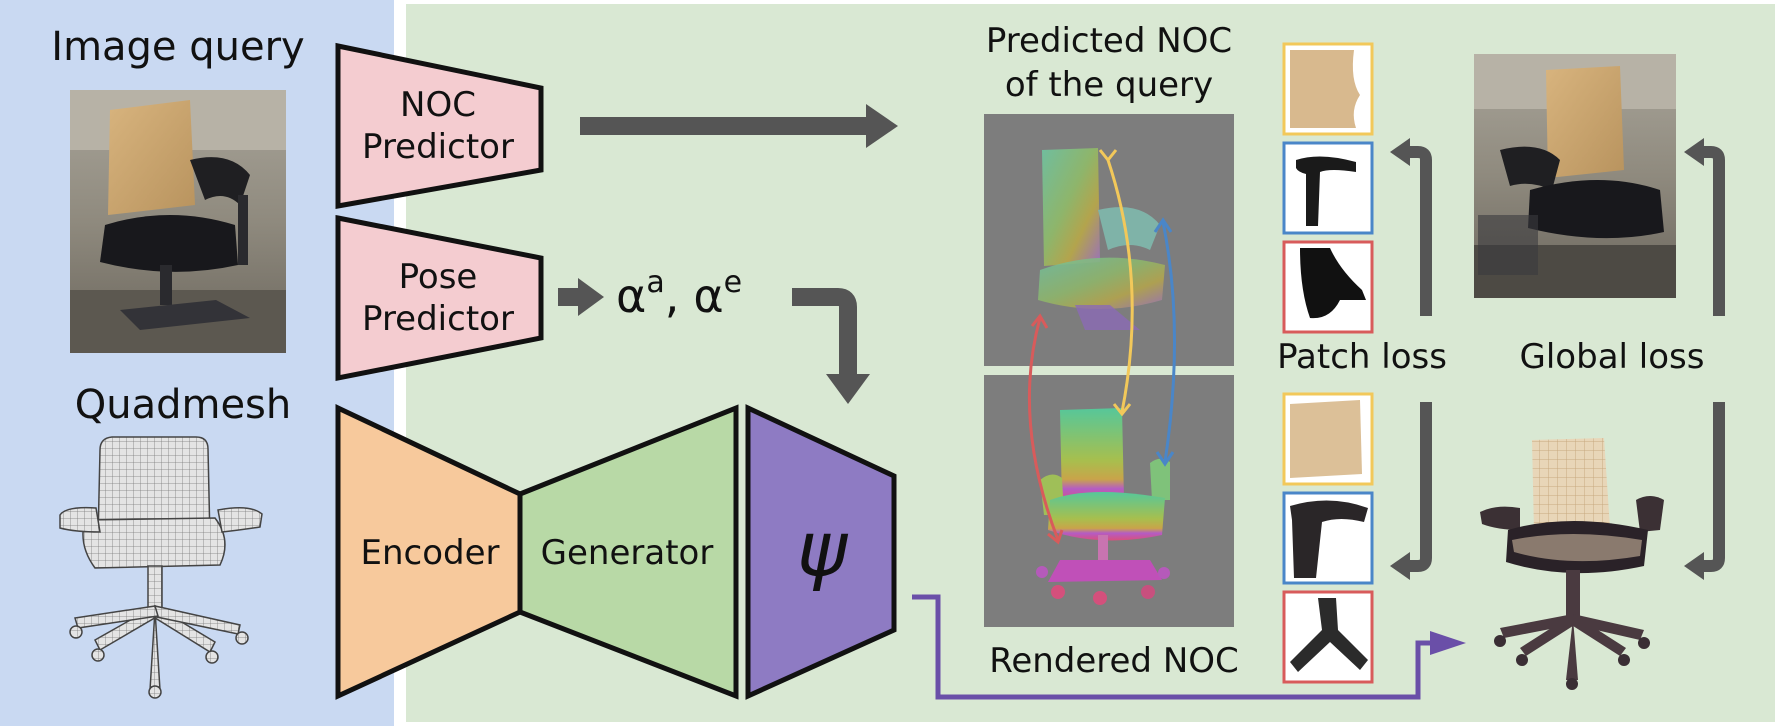 The height and width of the screenshot is (726, 1779). I want to click on encoder-label: Encoder, so click(429, 553).